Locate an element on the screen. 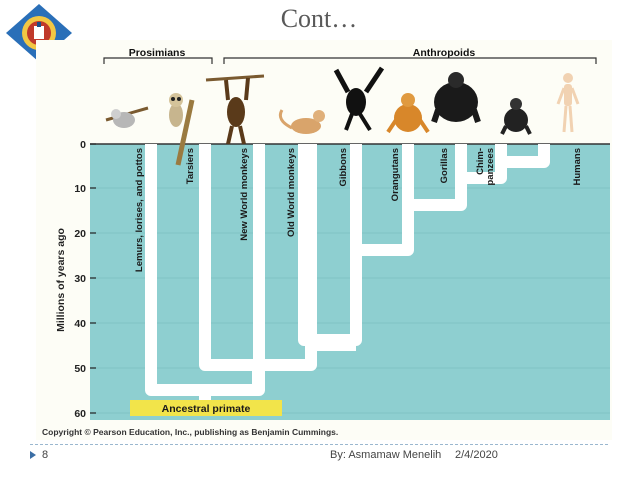  tick-label: 60 is located at coordinates (80, 414).